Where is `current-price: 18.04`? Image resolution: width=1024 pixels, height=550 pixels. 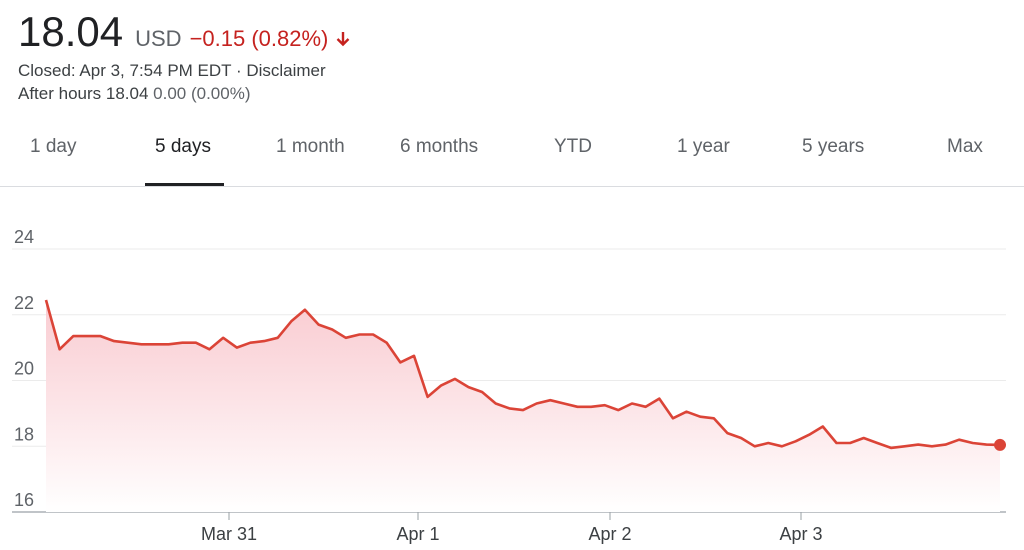 current-price: 18.04 is located at coordinates (71, 31).